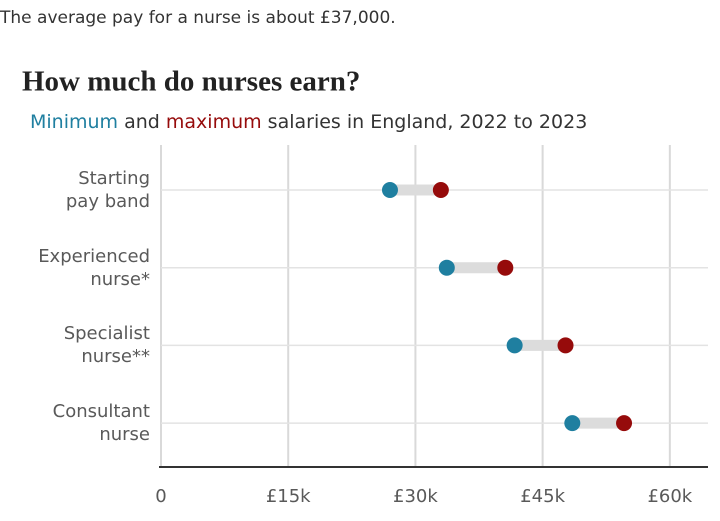  Describe the element at coordinates (101, 423) in the screenshot. I see `y-tick-label: Consultant nurse` at that location.